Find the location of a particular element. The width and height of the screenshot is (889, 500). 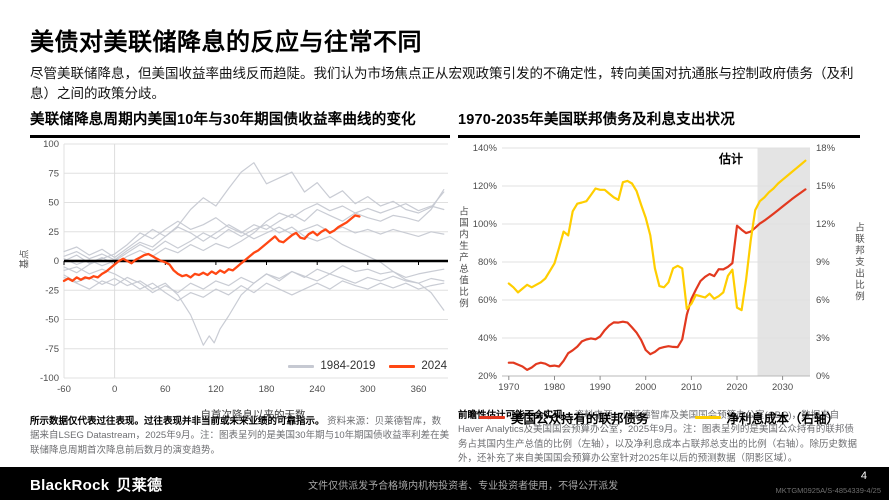

left-axis-tick-label: -100 is located at coordinates (49, 378).